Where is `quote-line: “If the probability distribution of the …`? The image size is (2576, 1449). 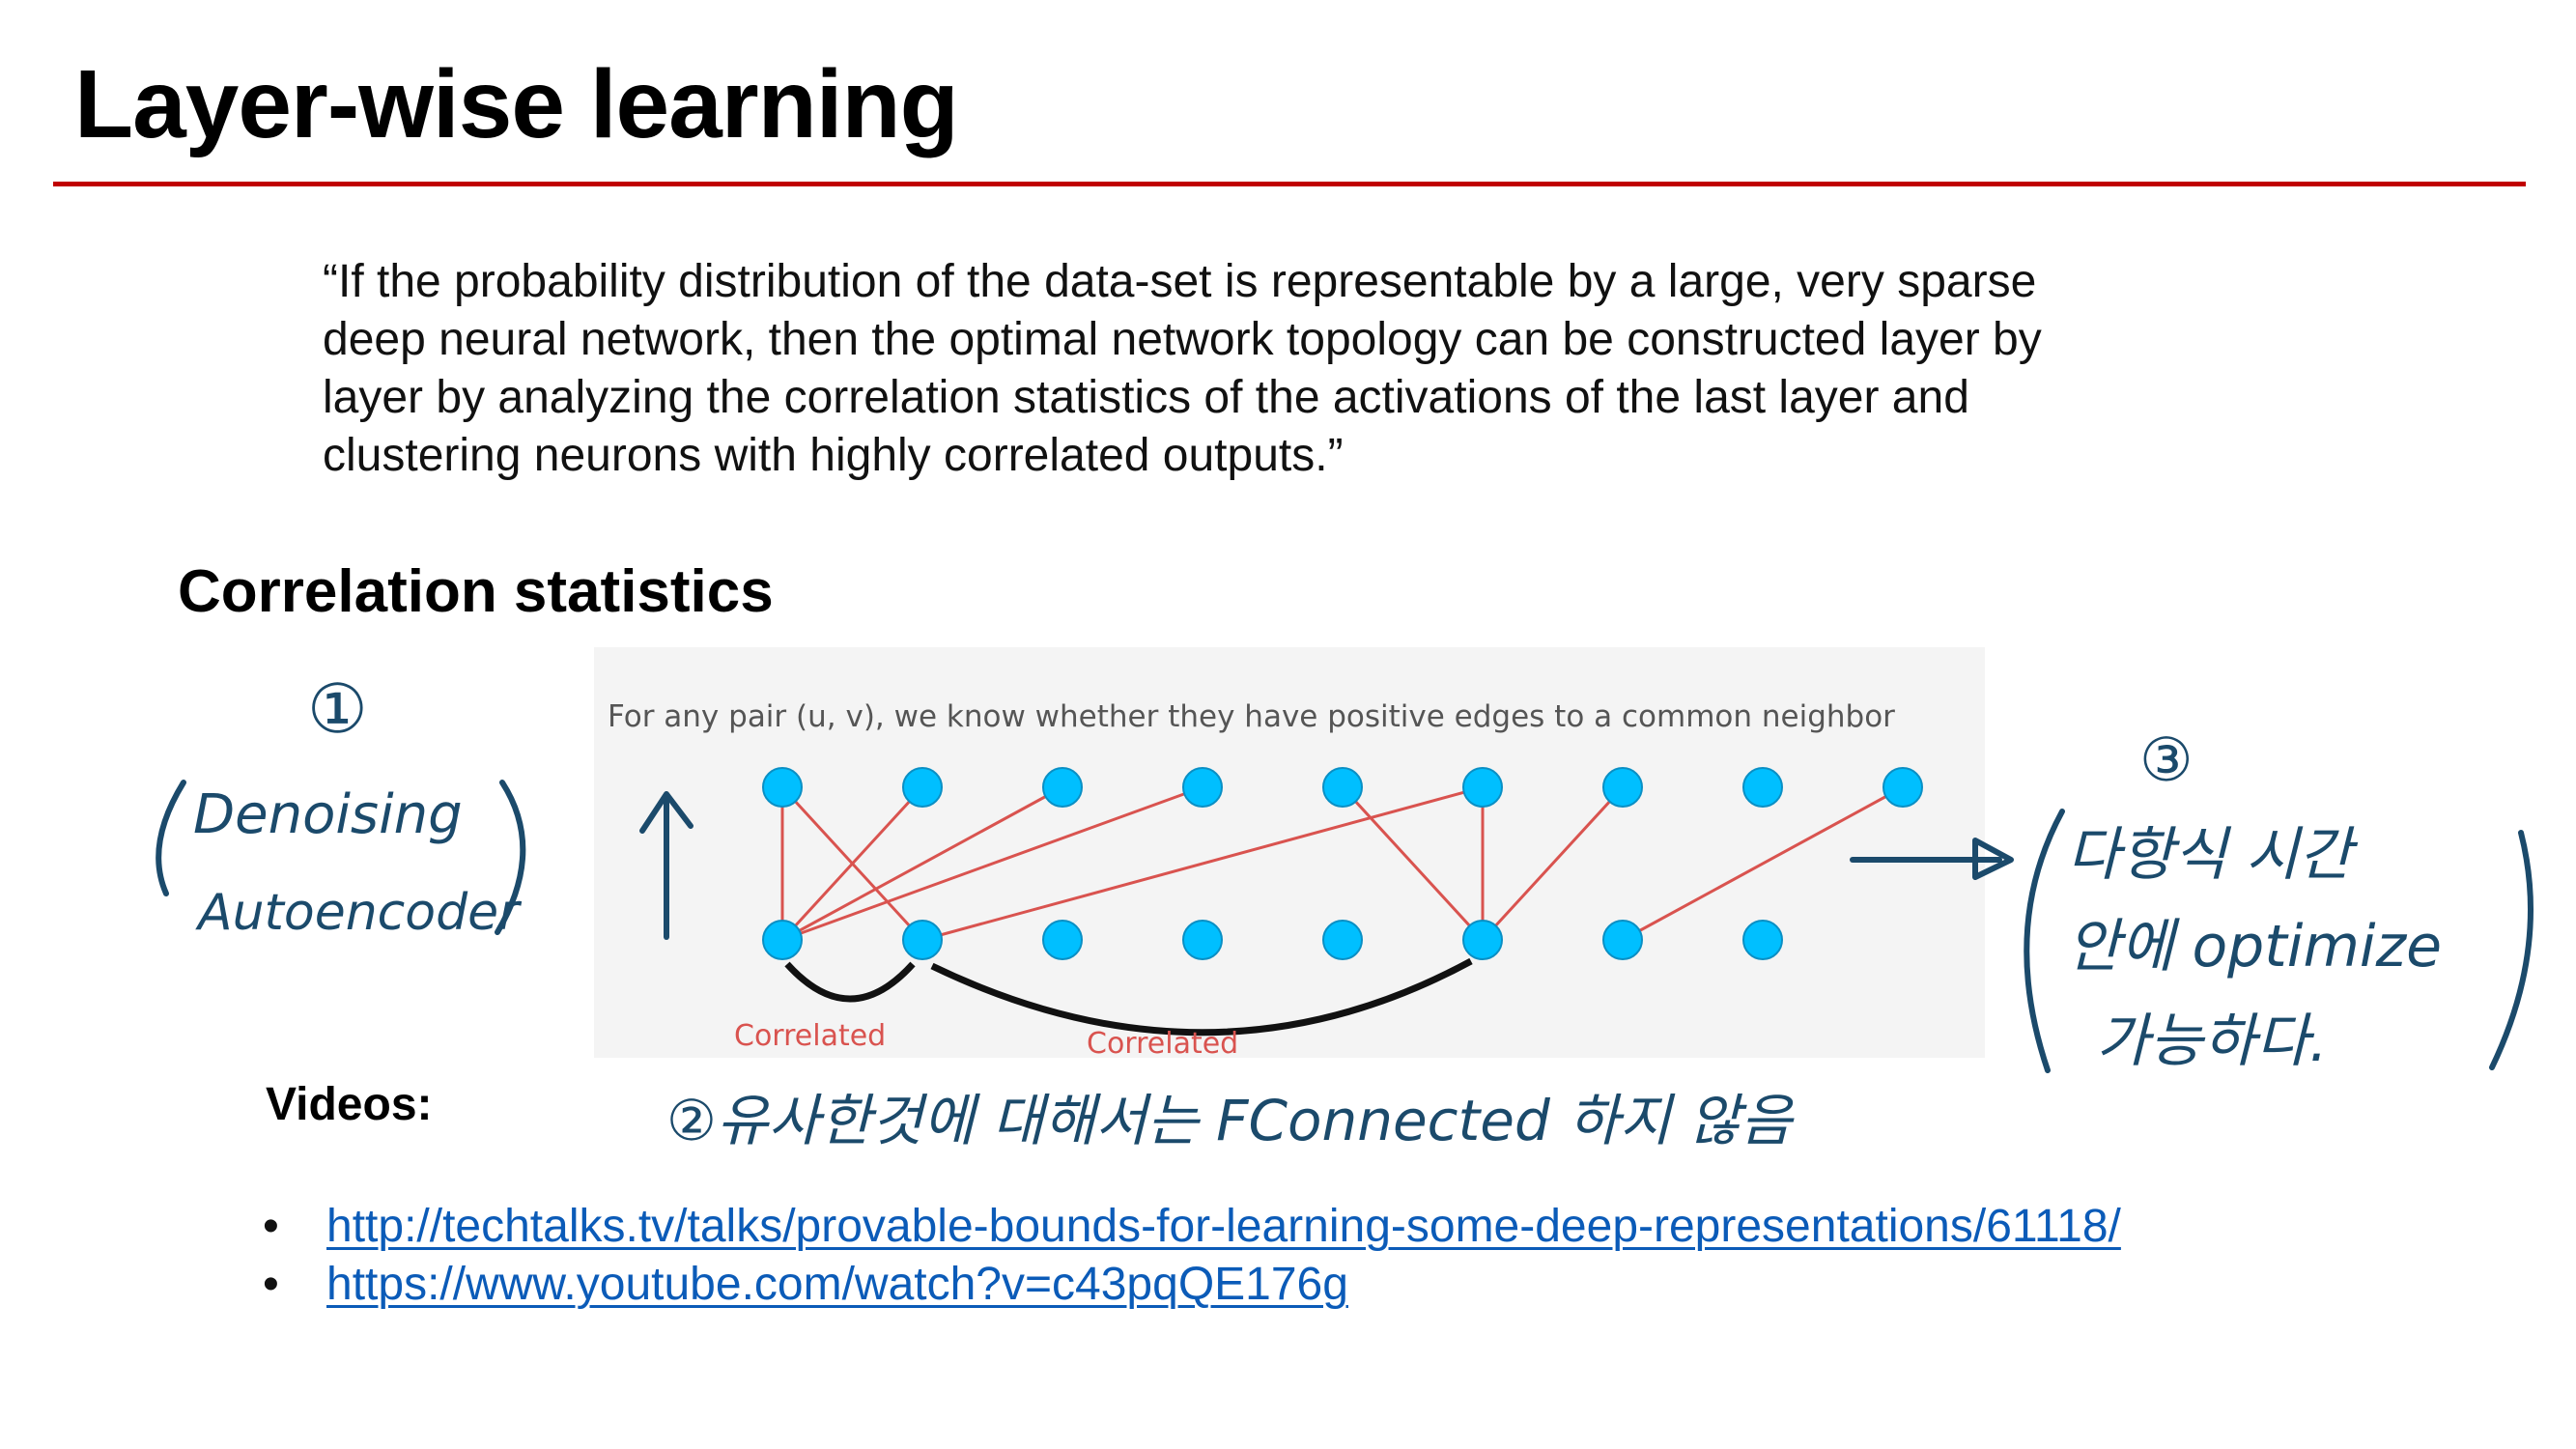 quote-line: “If the probability distribution of the … is located at coordinates (1180, 281).